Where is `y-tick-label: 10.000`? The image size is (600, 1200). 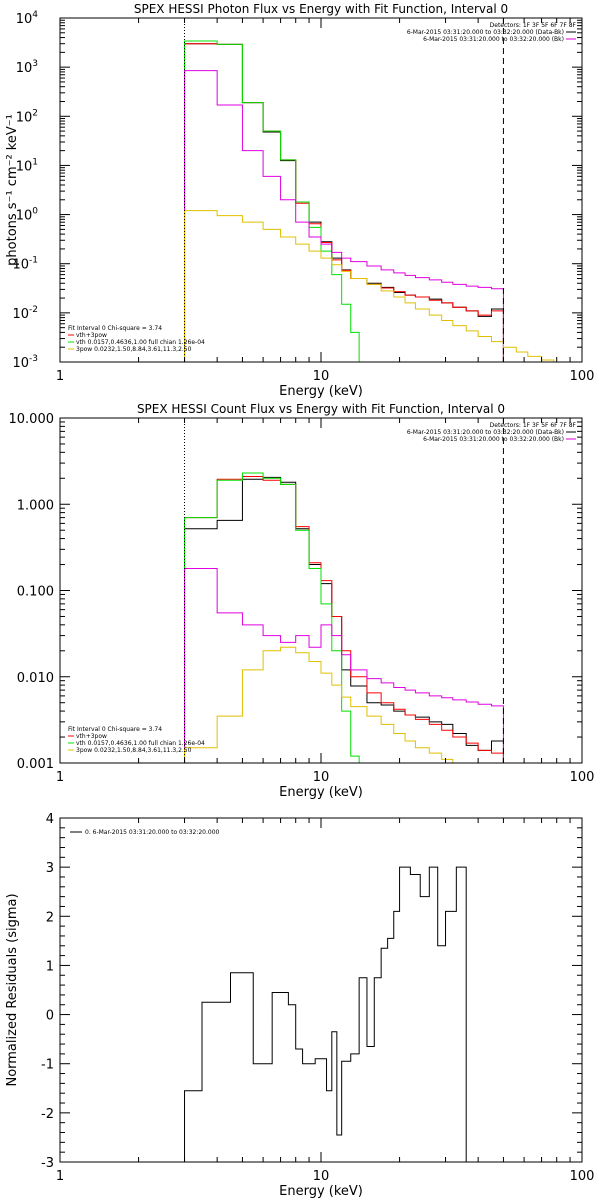 y-tick-label: 10.000 is located at coordinates (32, 419).